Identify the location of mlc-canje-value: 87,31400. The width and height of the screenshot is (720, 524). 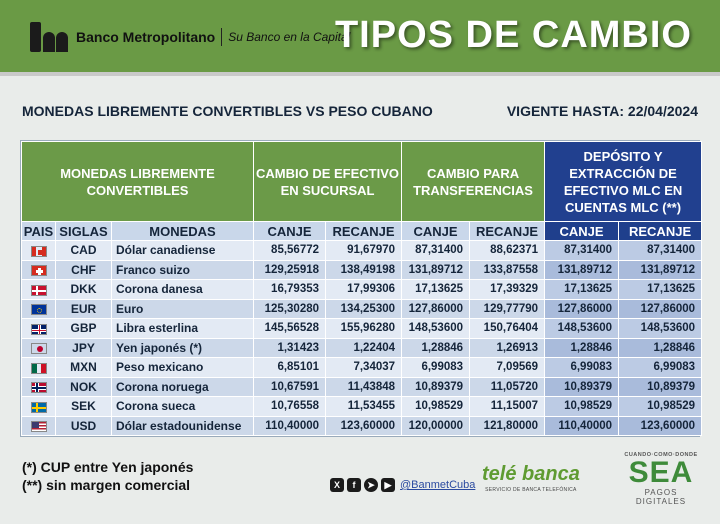
(582, 250).